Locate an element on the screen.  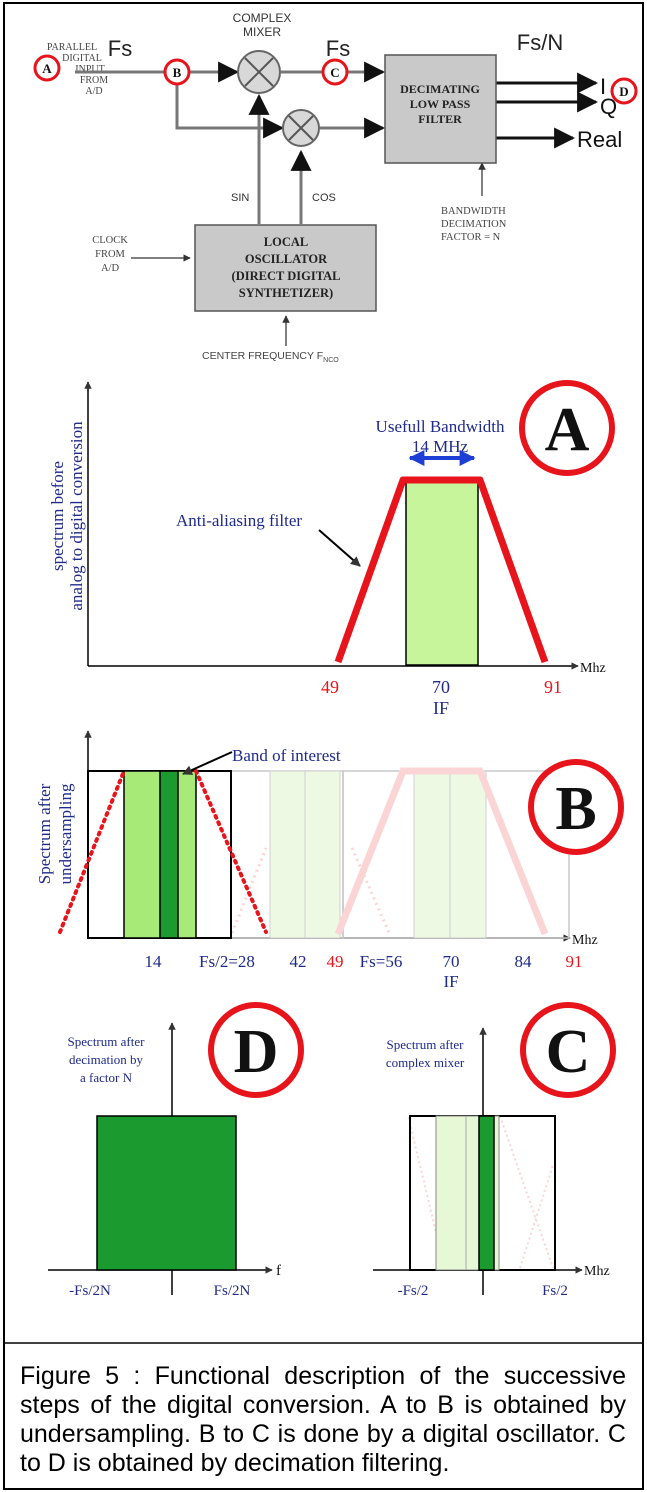
svg-text: DECIMATING is located at coordinates (440, 89).